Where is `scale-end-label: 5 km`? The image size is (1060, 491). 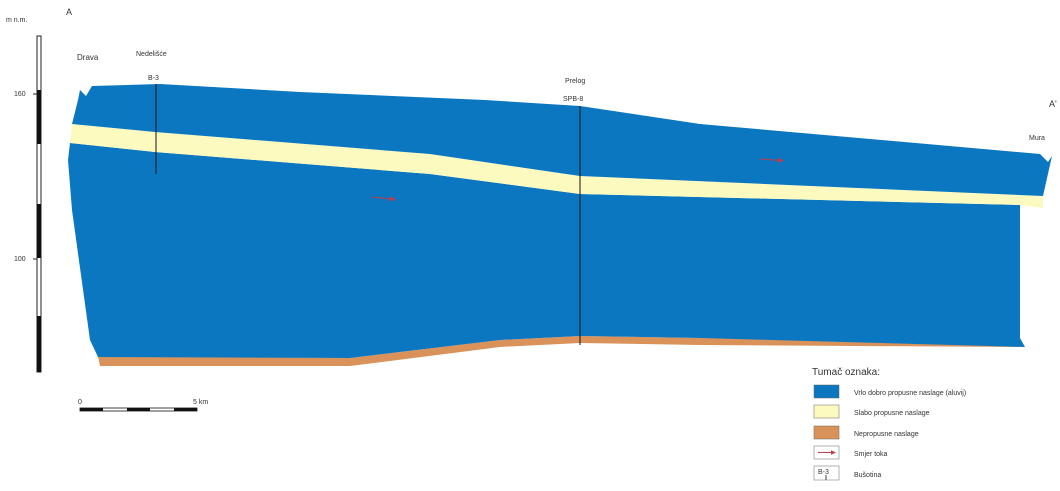 scale-end-label: 5 km is located at coordinates (200, 402).